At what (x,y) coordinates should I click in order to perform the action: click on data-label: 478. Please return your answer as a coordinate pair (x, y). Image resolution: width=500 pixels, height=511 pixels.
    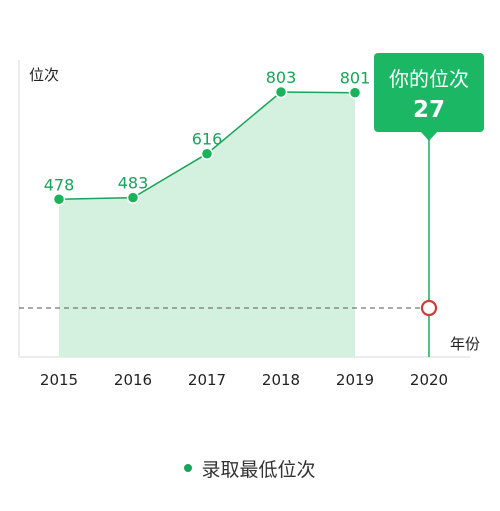
    Looking at the image, I should click on (59, 184).